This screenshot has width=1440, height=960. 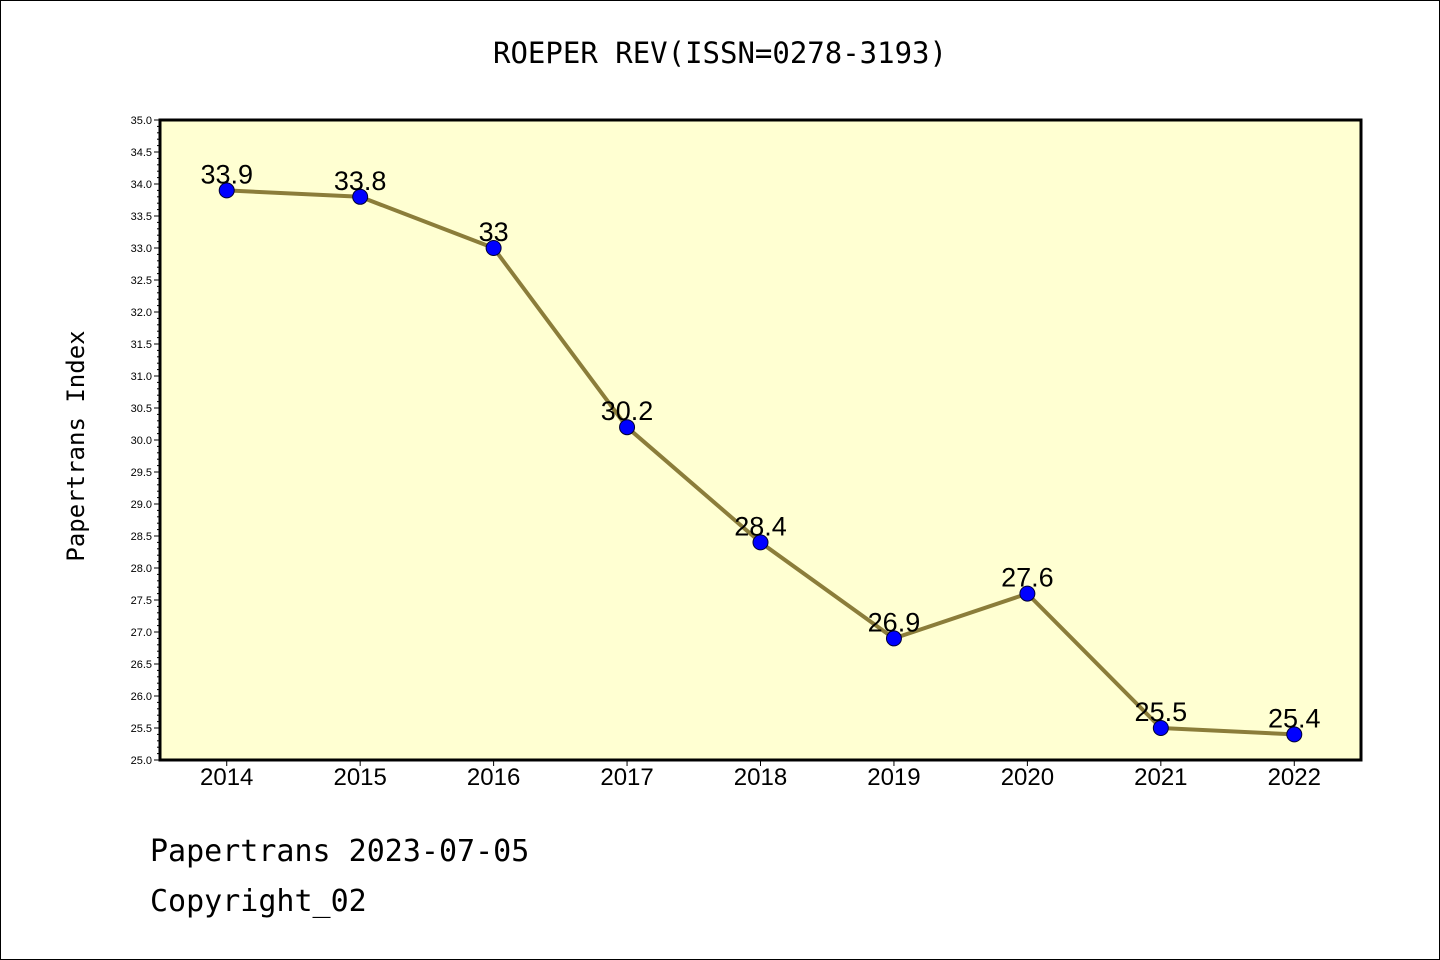 What do you see at coordinates (258, 901) in the screenshot?
I see `footer-copyright: Copyright_02` at bounding box center [258, 901].